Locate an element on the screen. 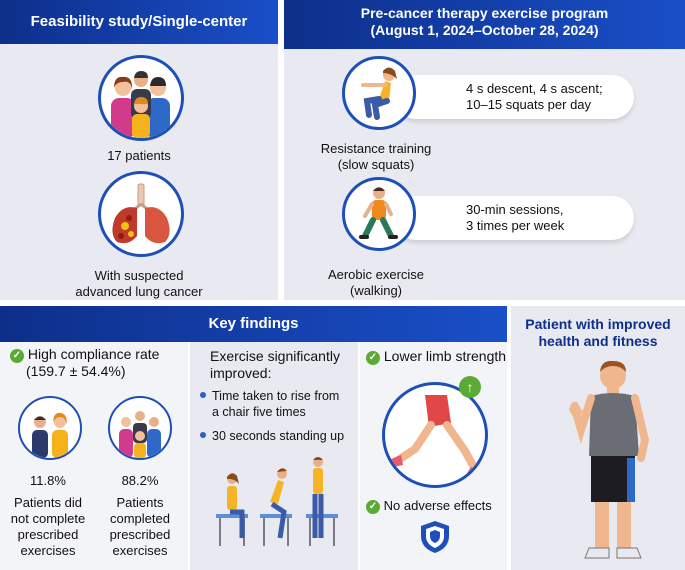 This screenshot has height=570, width=685. non-completers-illustration is located at coordinates (50, 428).